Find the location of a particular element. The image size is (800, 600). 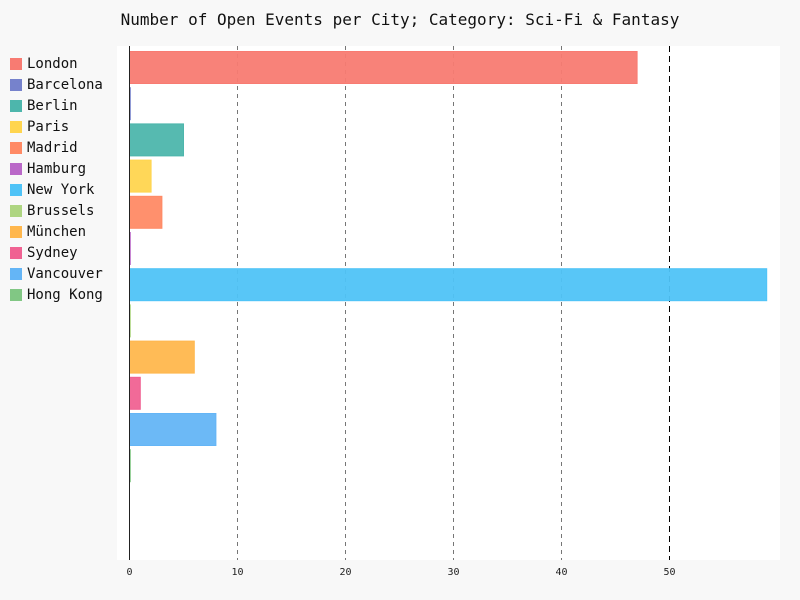

x-tick-label-40: 40 is located at coordinates (561, 572).